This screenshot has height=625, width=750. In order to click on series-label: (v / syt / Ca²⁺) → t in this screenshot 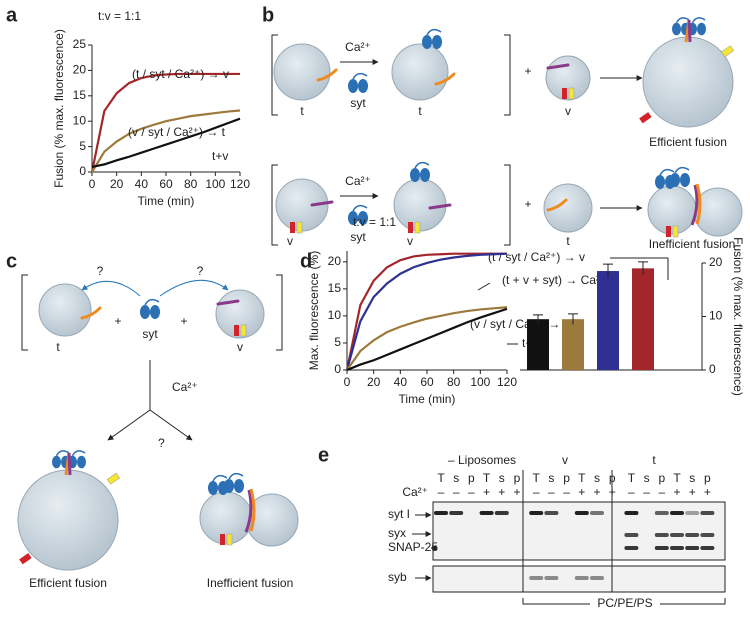, I will do `click(177, 132)`.